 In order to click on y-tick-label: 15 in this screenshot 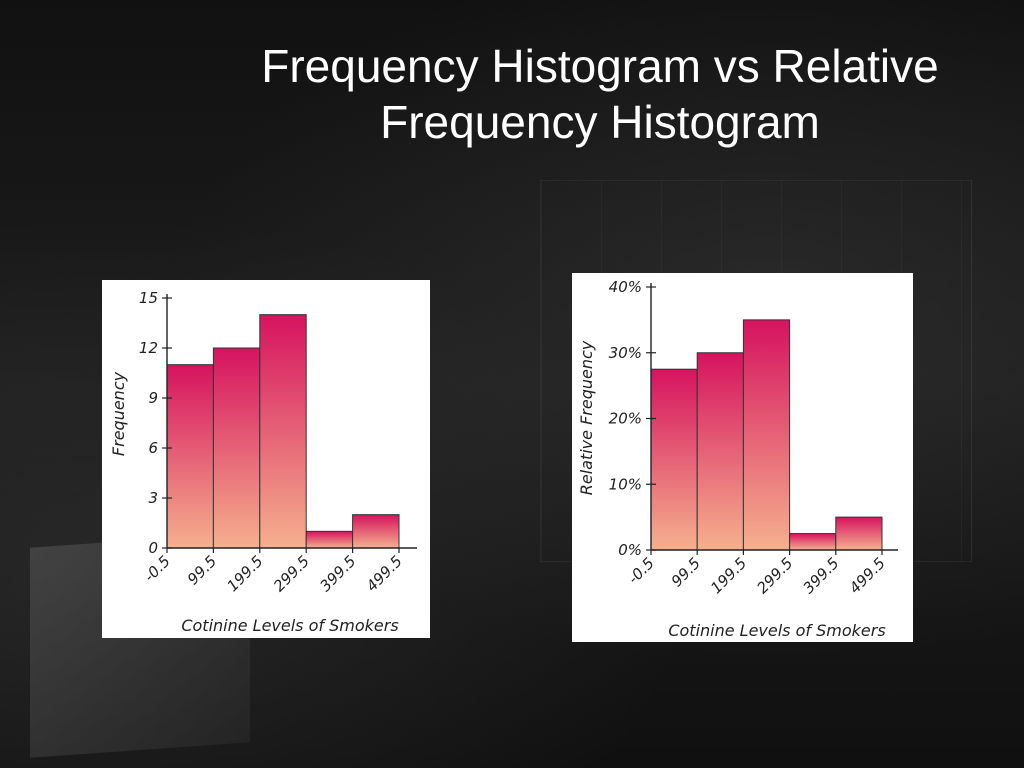, I will do `click(148, 298)`.